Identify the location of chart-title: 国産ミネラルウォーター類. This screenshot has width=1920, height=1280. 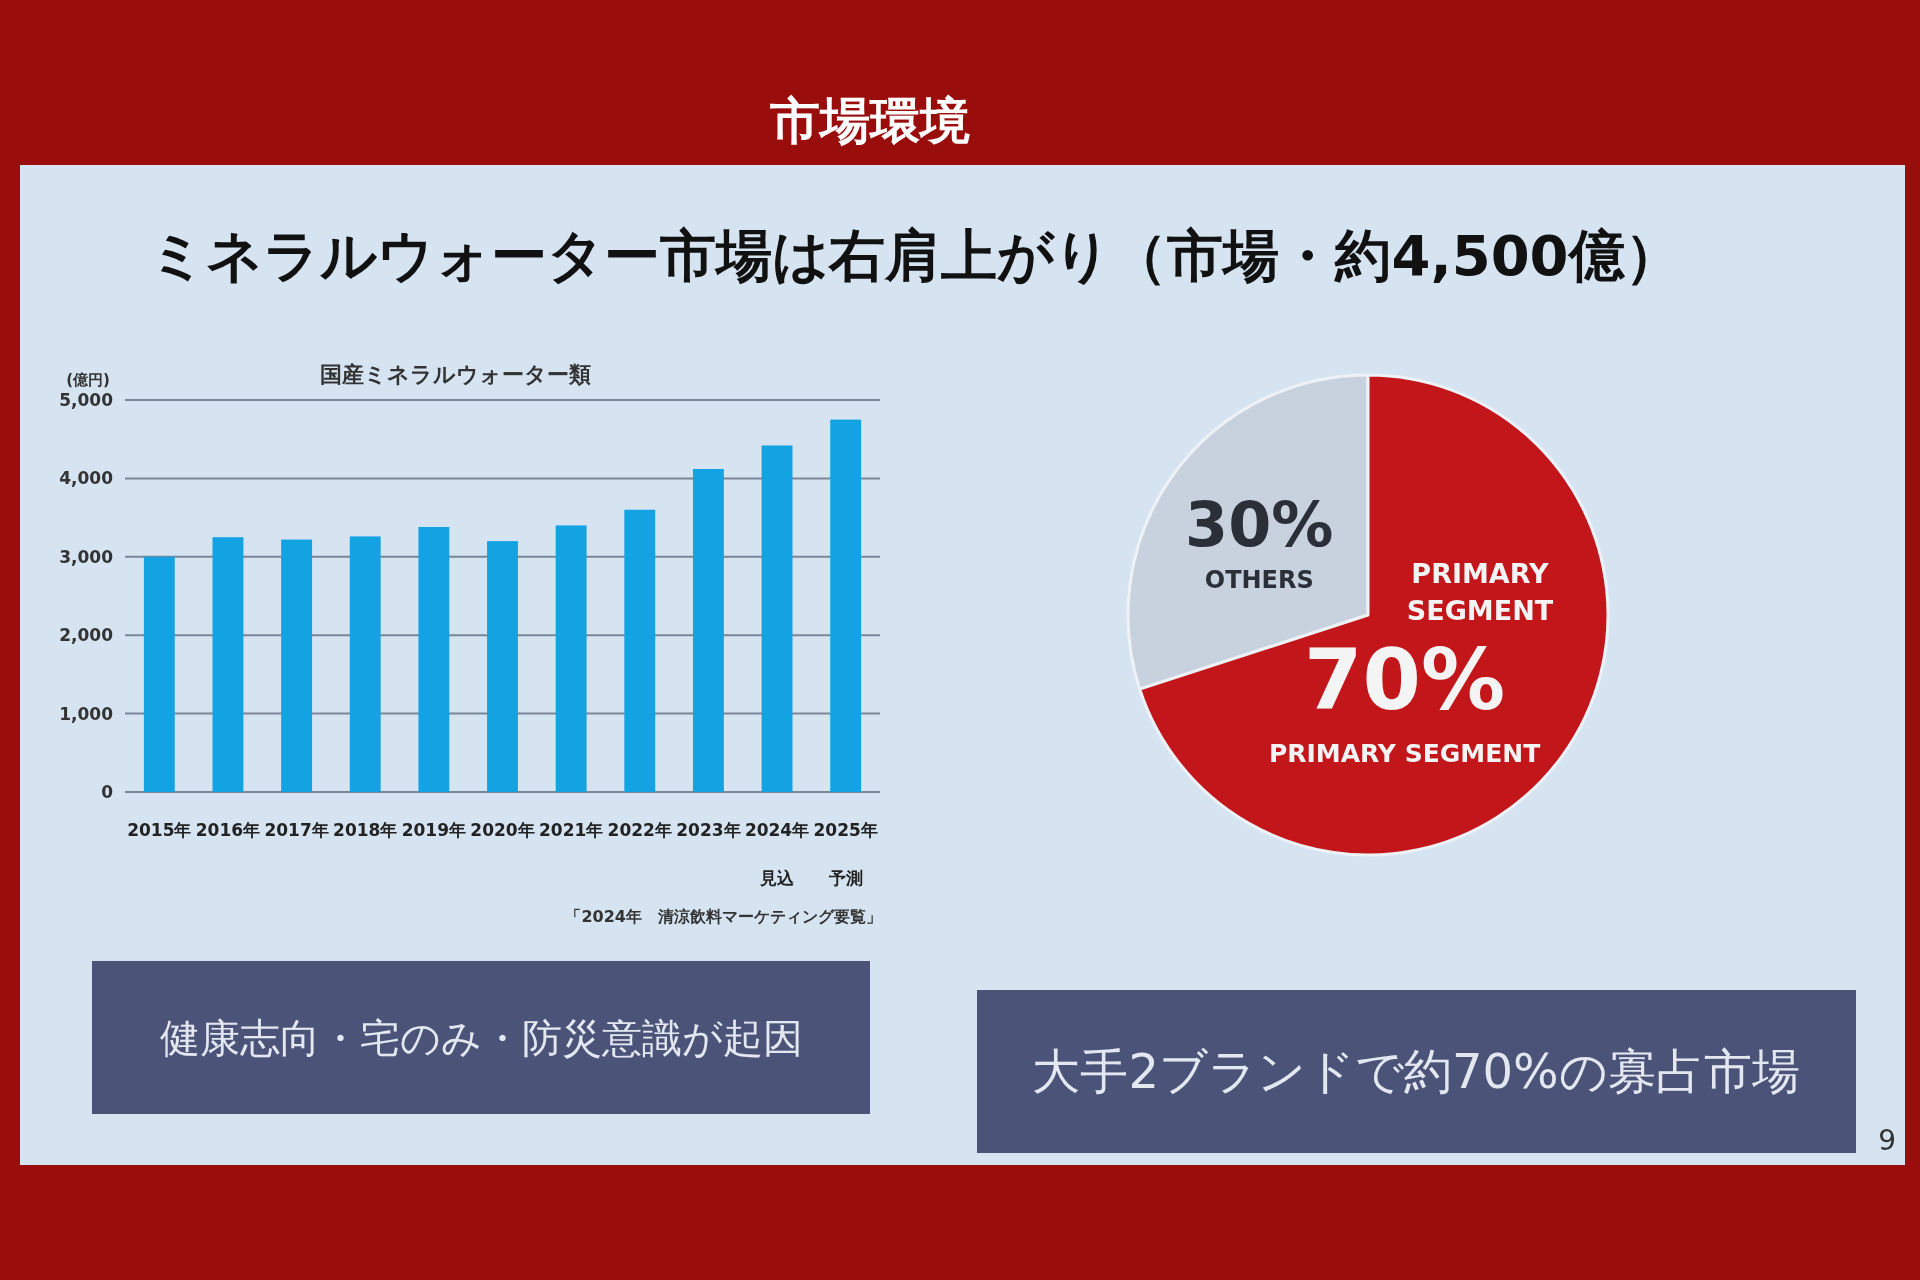
(455, 374).